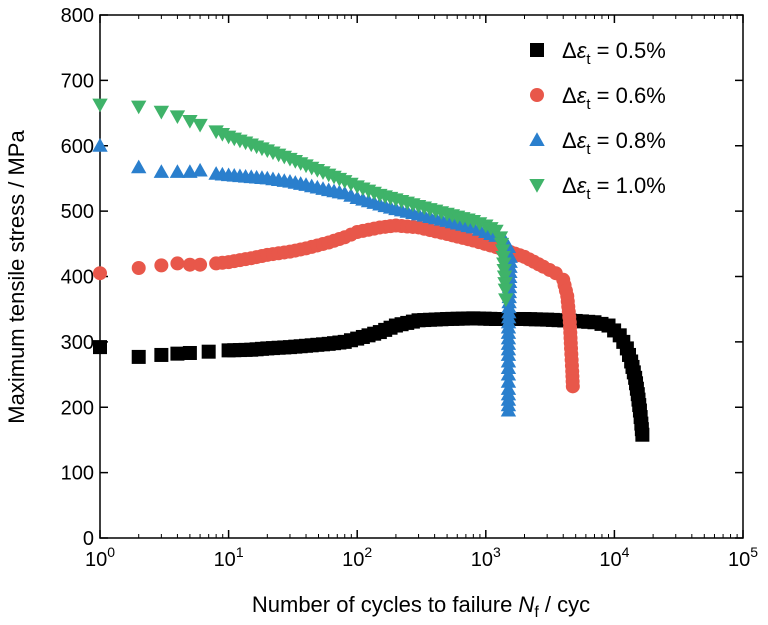  What do you see at coordinates (743, 557) in the screenshot?
I see `x-tick-label: 10⁵` at bounding box center [743, 557].